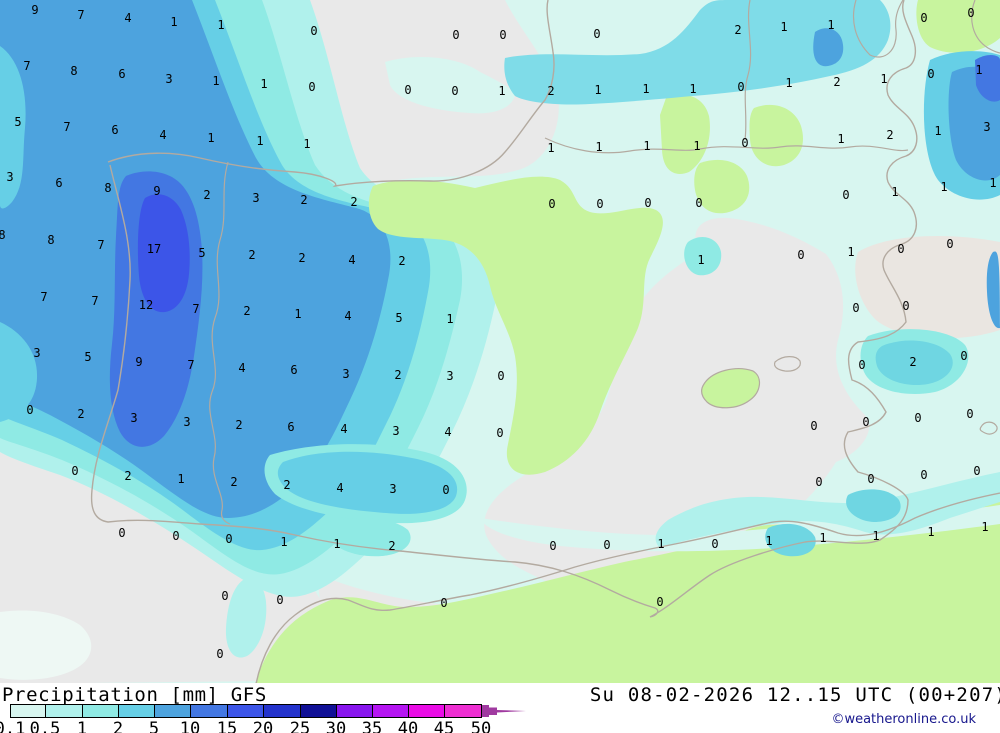 Image resolution: width=1000 pixels, height=733 pixels. What do you see at coordinates (776, 135) in the screenshot?
I see `land-france-b` at bounding box center [776, 135].